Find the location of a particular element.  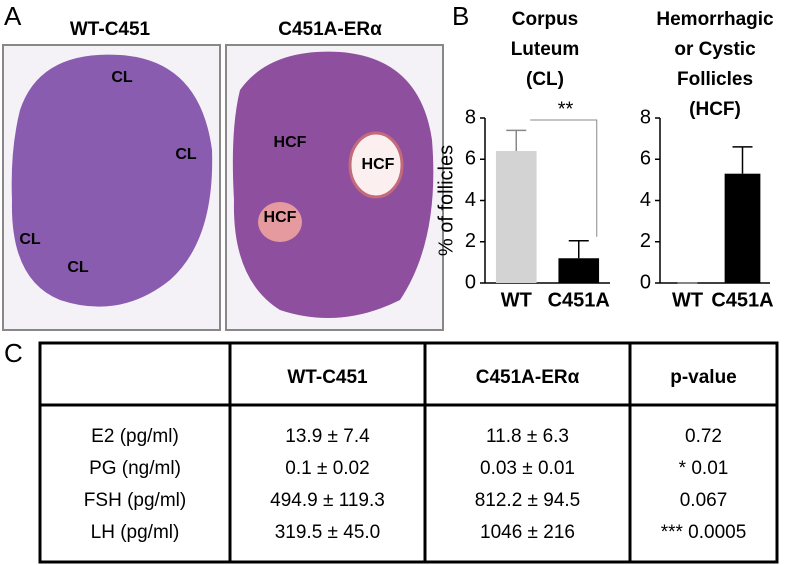

table-cell: 494.9 ± 119.3 is located at coordinates (327, 500).